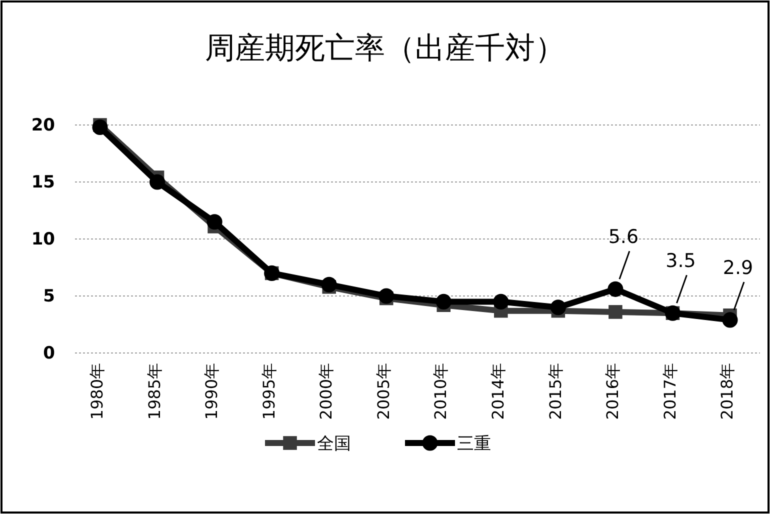  What do you see at coordinates (681, 261) in the screenshot?
I see `data-label: 3.5` at bounding box center [681, 261].